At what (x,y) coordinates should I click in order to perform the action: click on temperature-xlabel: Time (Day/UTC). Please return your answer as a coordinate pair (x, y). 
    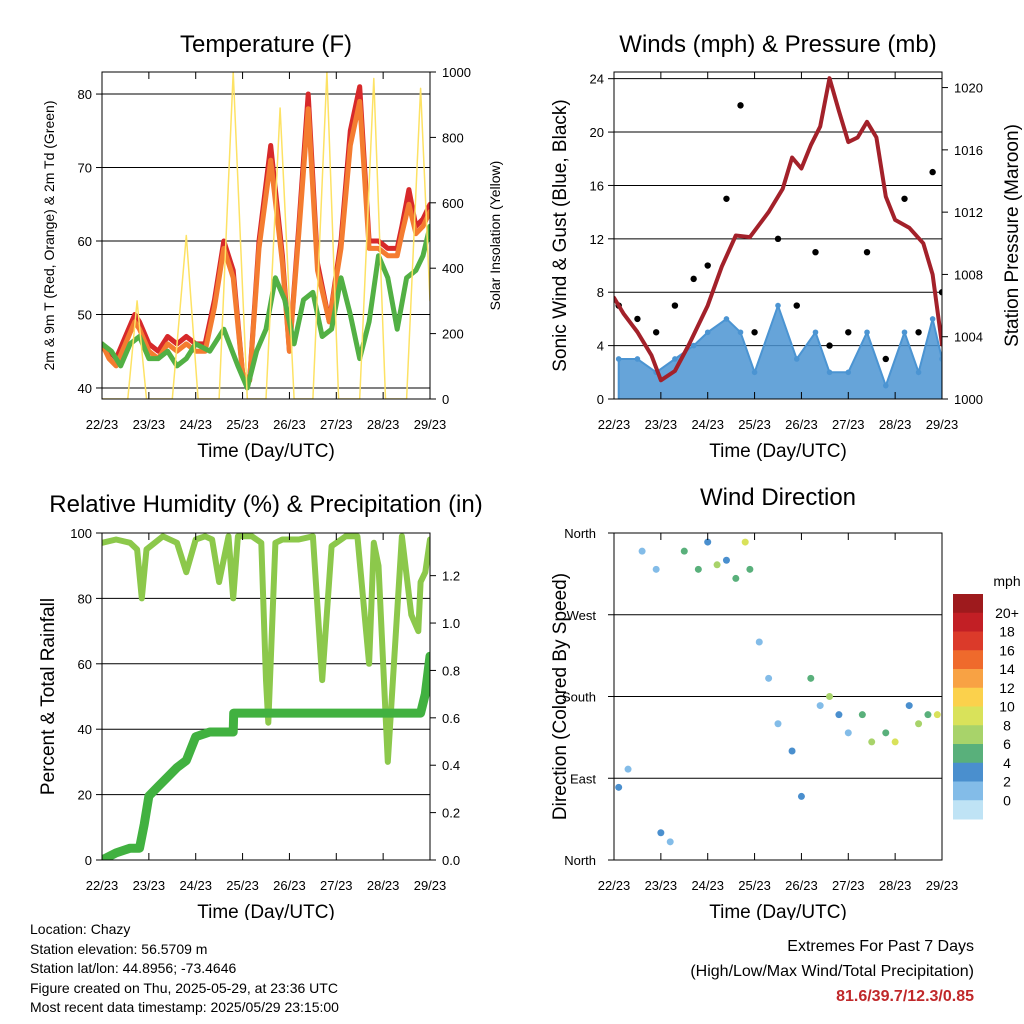
    Looking at the image, I should click on (266, 451).